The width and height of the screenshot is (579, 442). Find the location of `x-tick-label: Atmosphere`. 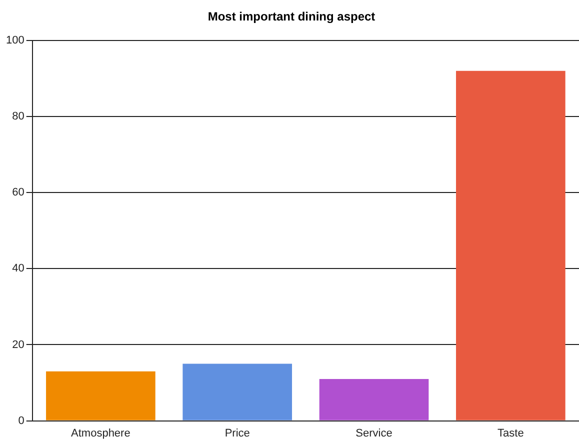

x-tick-label: Atmosphere is located at coordinates (100, 433).